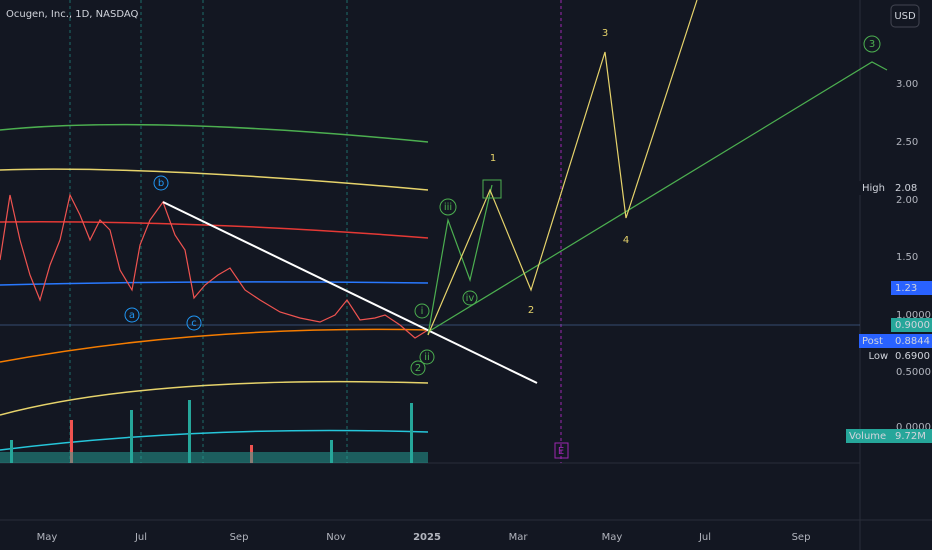 The width and height of the screenshot is (932, 550). Describe the element at coordinates (132, 315) in the screenshot. I see `wave: a` at that location.